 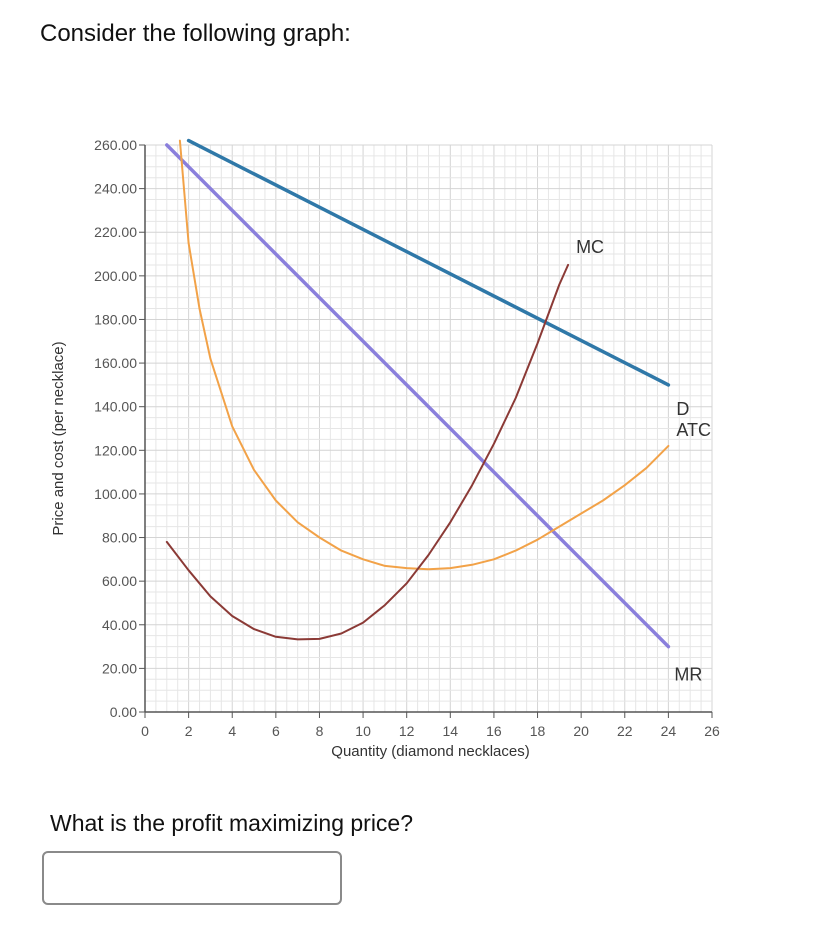 What do you see at coordinates (363, 731) in the screenshot?
I see `x-tick-label: 10` at bounding box center [363, 731].